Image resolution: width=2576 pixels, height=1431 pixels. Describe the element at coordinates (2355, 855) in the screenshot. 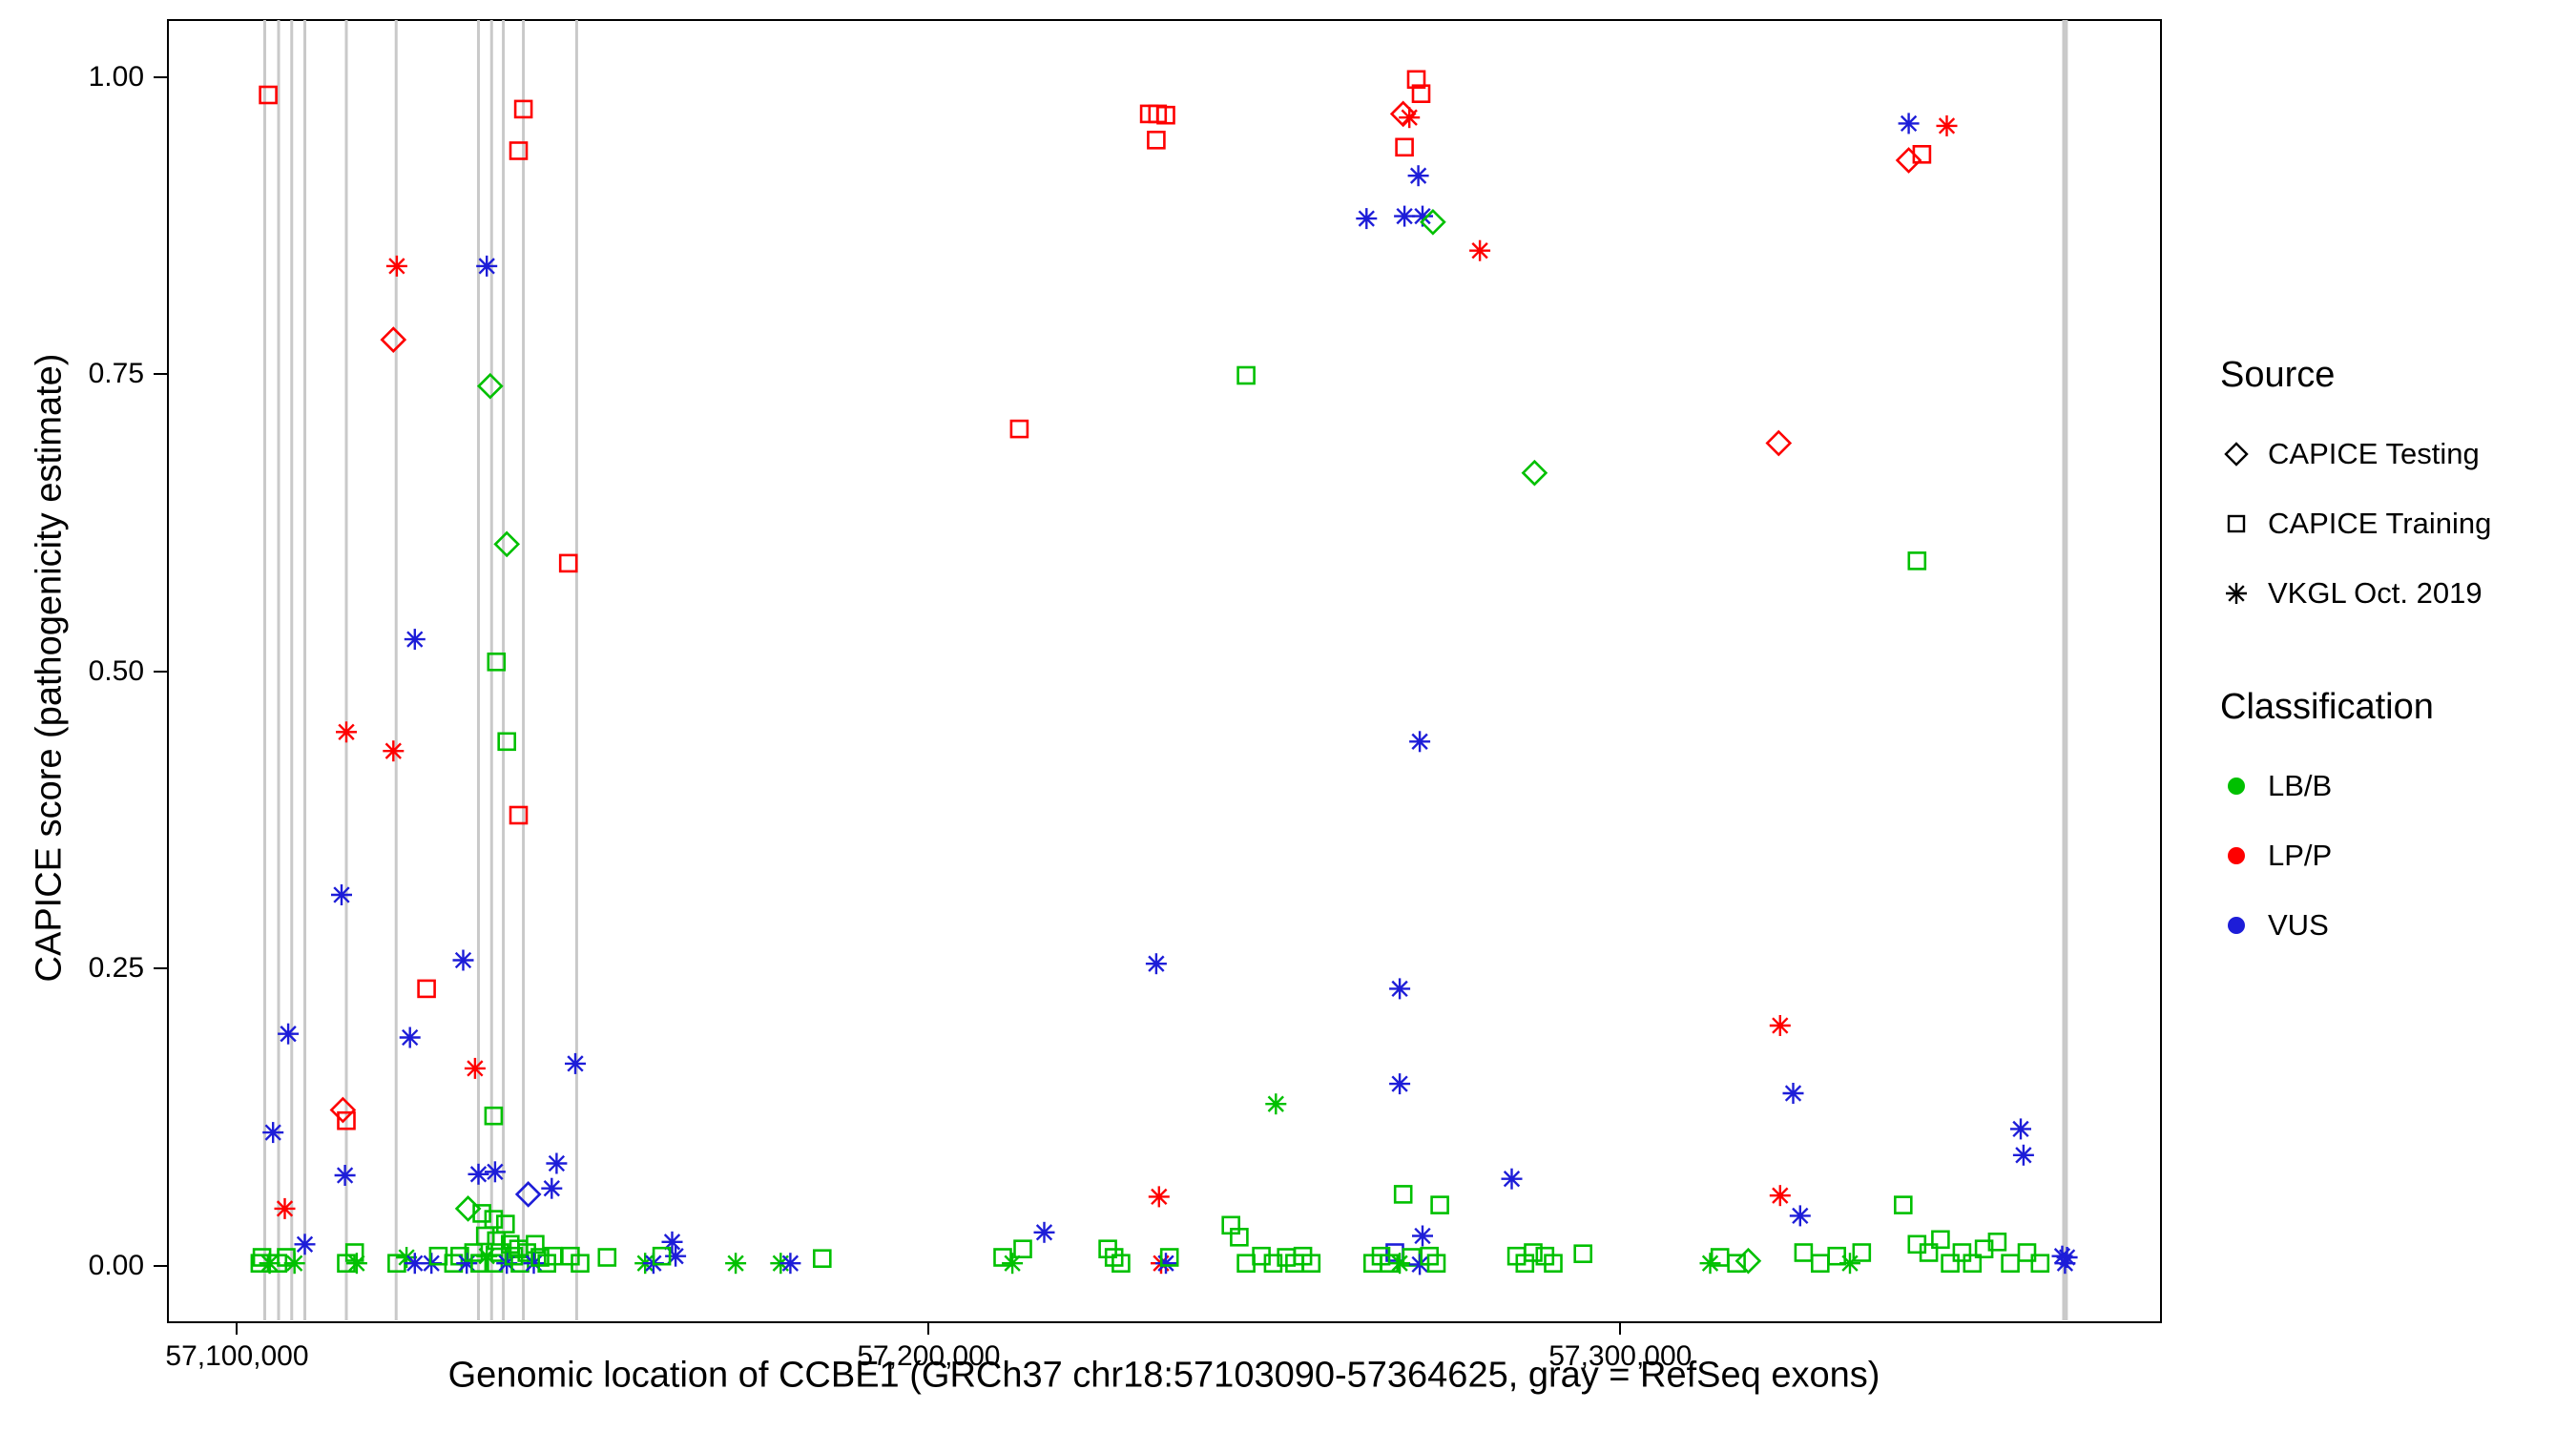

I see `legend-item-lpp: LP/P` at that location.